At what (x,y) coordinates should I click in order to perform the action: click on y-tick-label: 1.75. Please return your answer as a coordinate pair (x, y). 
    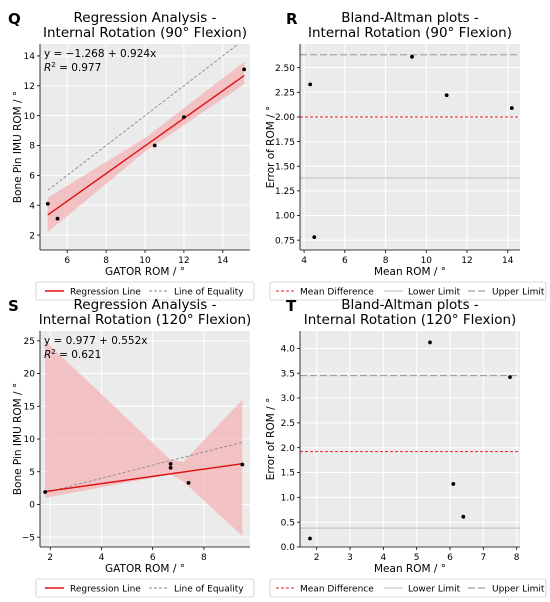
    Looking at the image, I should click on (285, 143).